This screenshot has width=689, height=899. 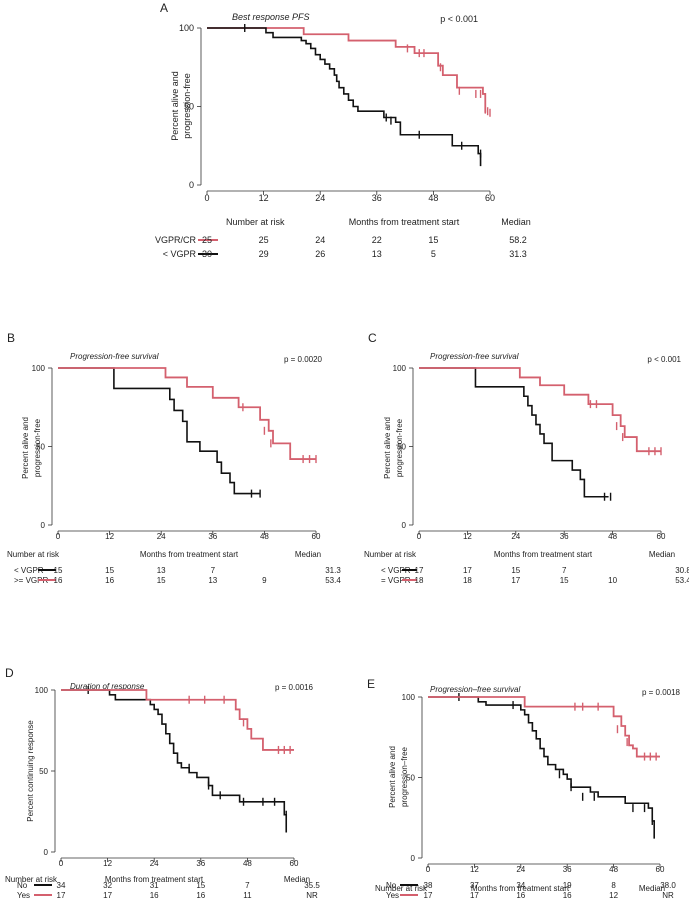 I want to click on risk-count: 34, so click(x=520, y=885).